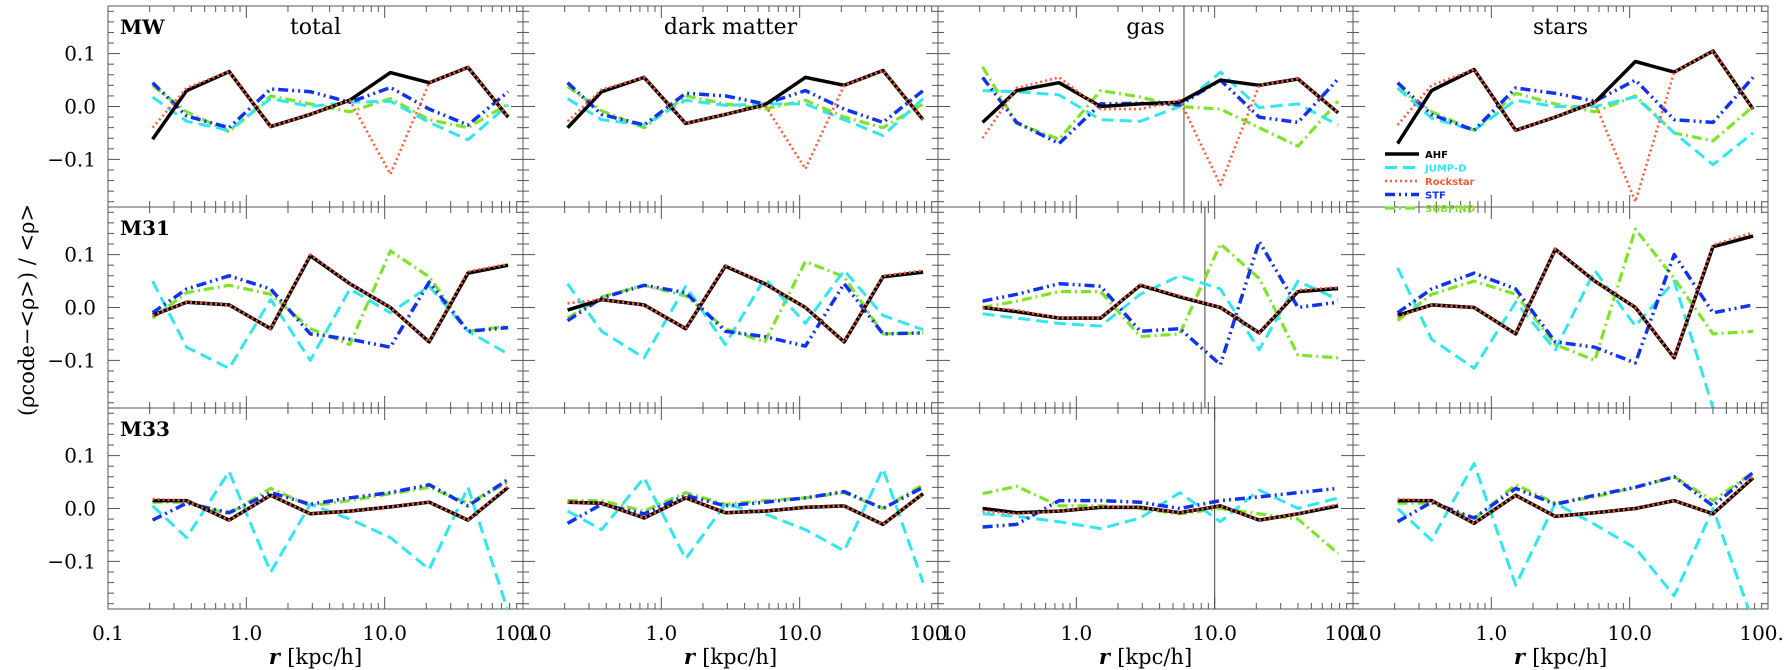 The image size is (1785, 670). Describe the element at coordinates (1450, 209) in the screenshot. I see `legend-label-subfind: SUBFIND` at that location.